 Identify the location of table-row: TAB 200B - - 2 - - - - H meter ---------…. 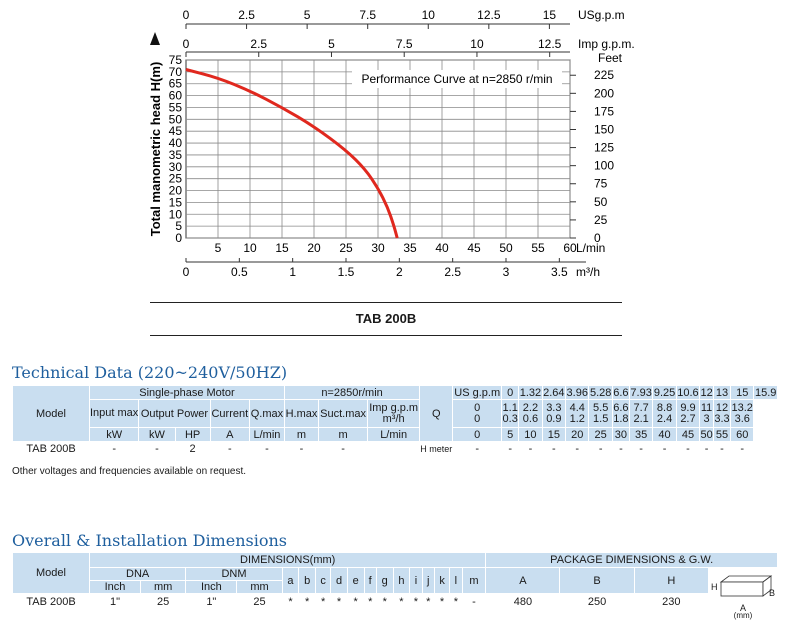
(395, 449).